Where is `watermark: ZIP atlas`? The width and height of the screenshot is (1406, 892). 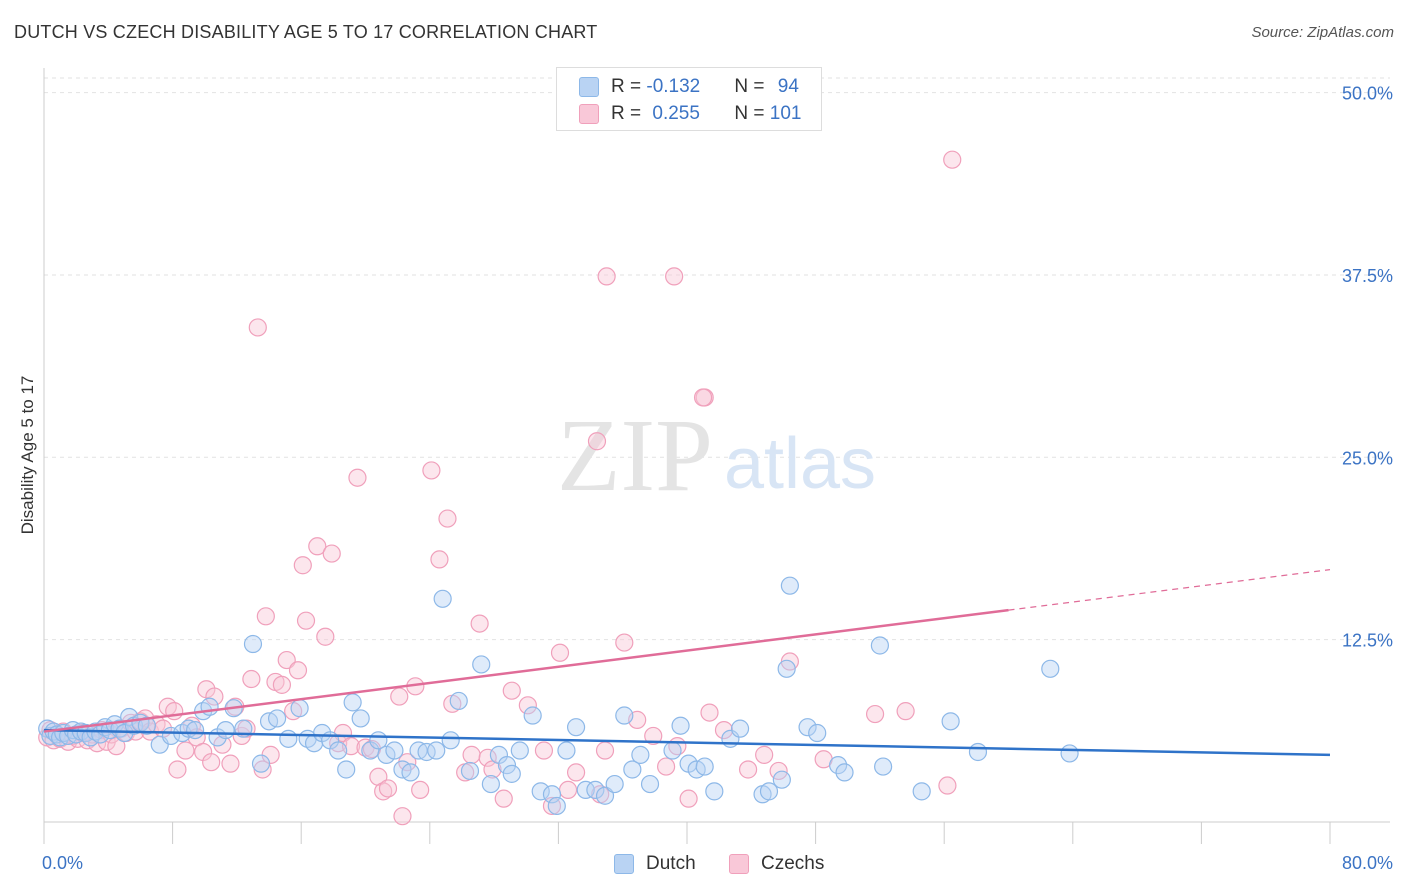 watermark: ZIP atlas is located at coordinates (716, 455).